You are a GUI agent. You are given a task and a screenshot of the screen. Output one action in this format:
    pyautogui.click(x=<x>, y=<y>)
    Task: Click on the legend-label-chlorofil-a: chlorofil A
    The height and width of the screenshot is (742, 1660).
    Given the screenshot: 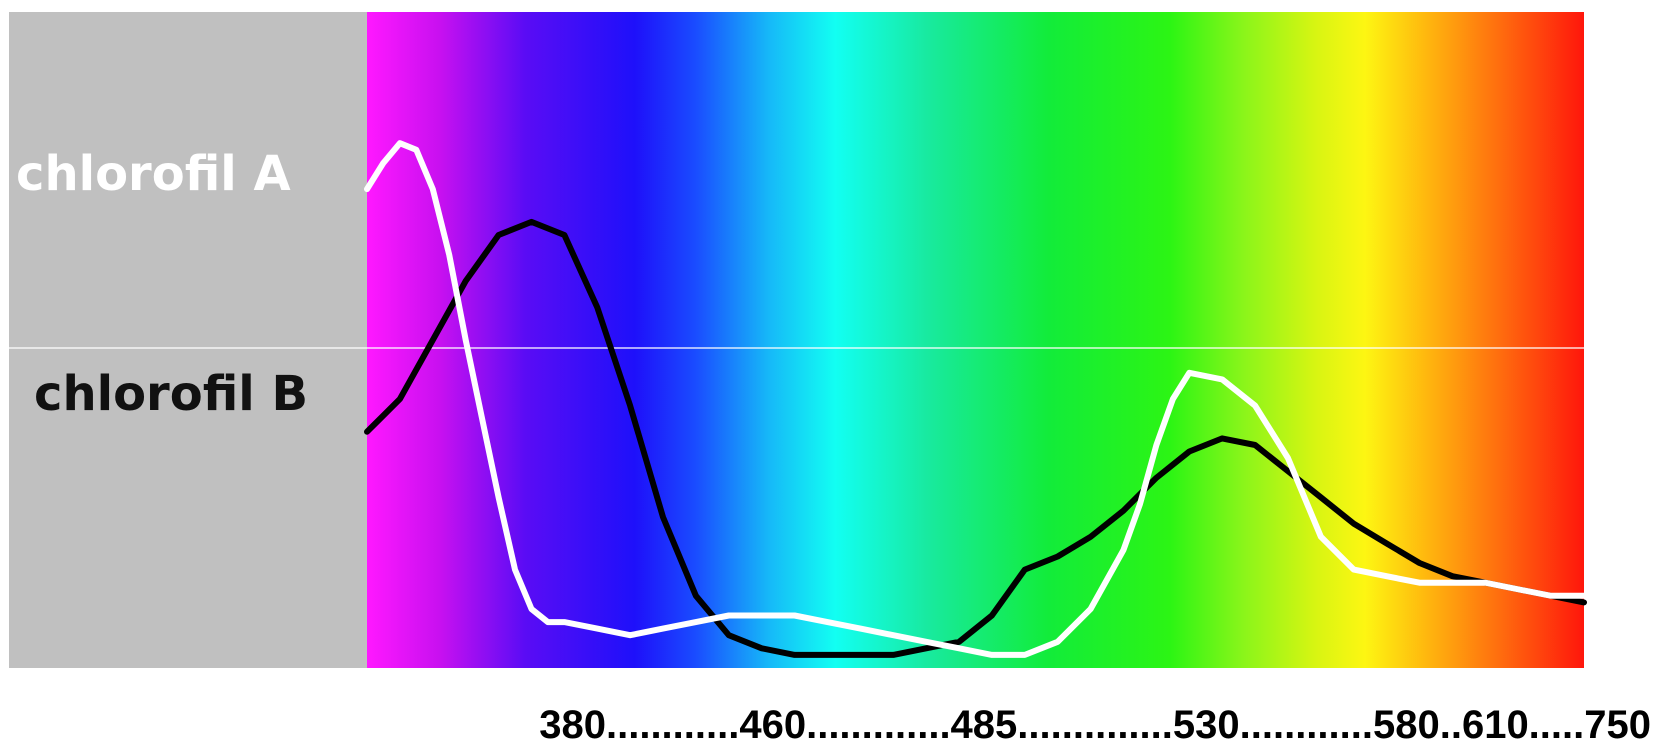 What is the action you would take?
    pyautogui.click(x=153, y=174)
    